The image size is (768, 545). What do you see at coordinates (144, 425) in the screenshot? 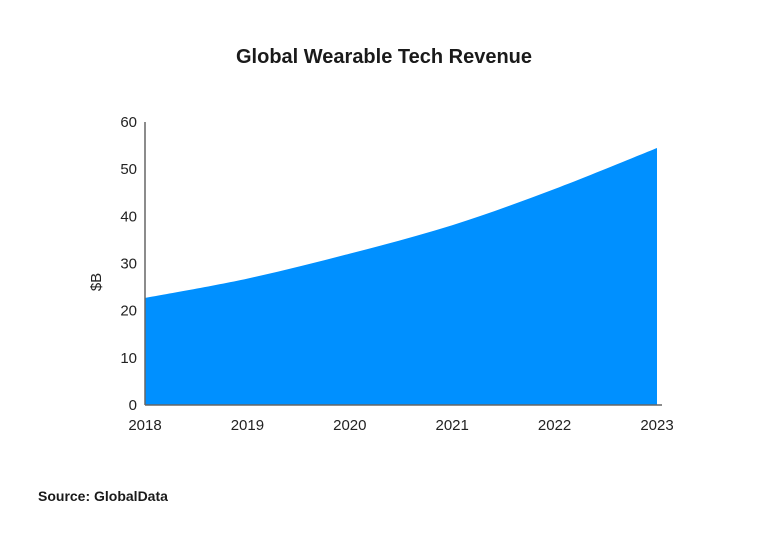
I see `x-tick-label: 2018` at bounding box center [144, 425].